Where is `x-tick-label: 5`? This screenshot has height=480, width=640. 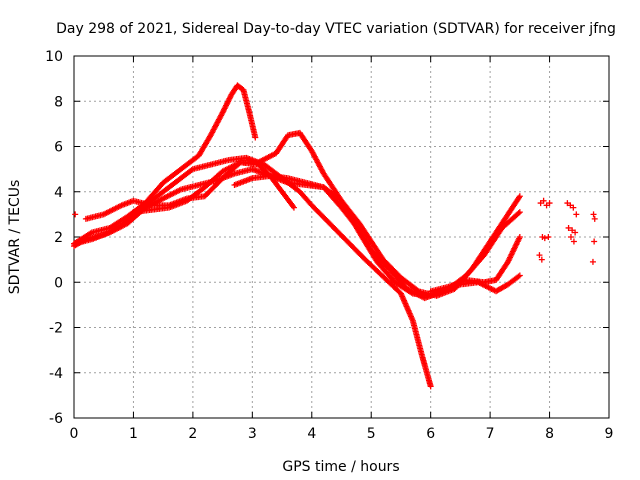
x-tick-label: 5 is located at coordinates (371, 434).